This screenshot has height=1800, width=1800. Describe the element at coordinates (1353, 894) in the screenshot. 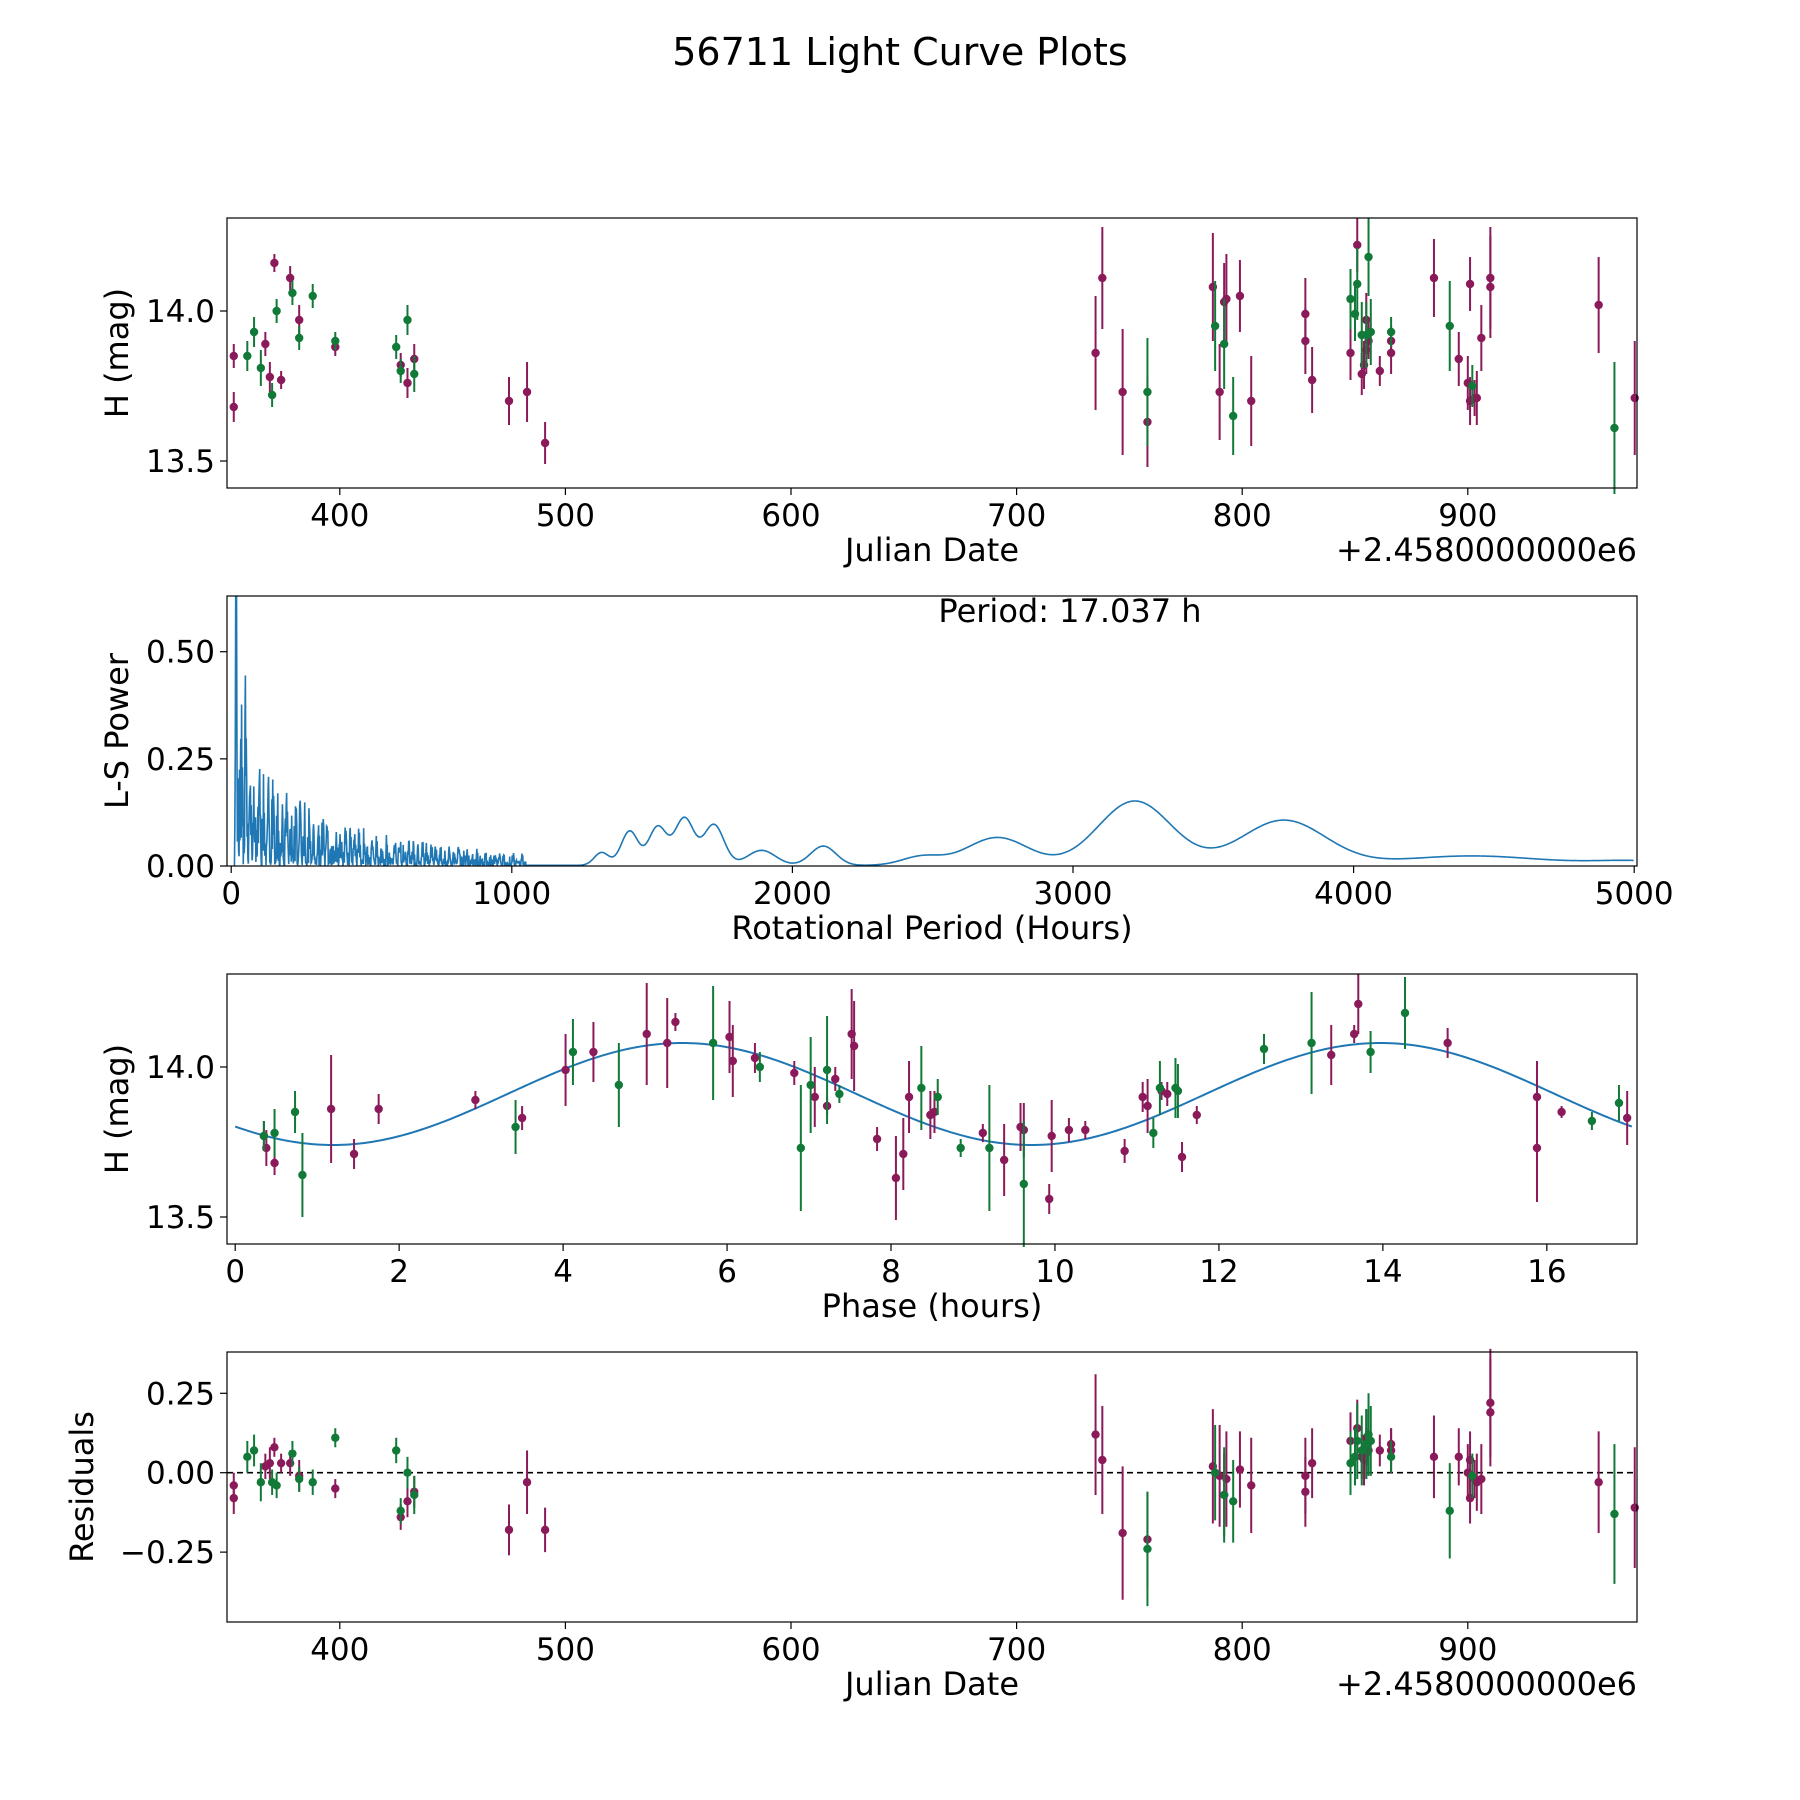

I see `x-tick-label: 4000` at that location.